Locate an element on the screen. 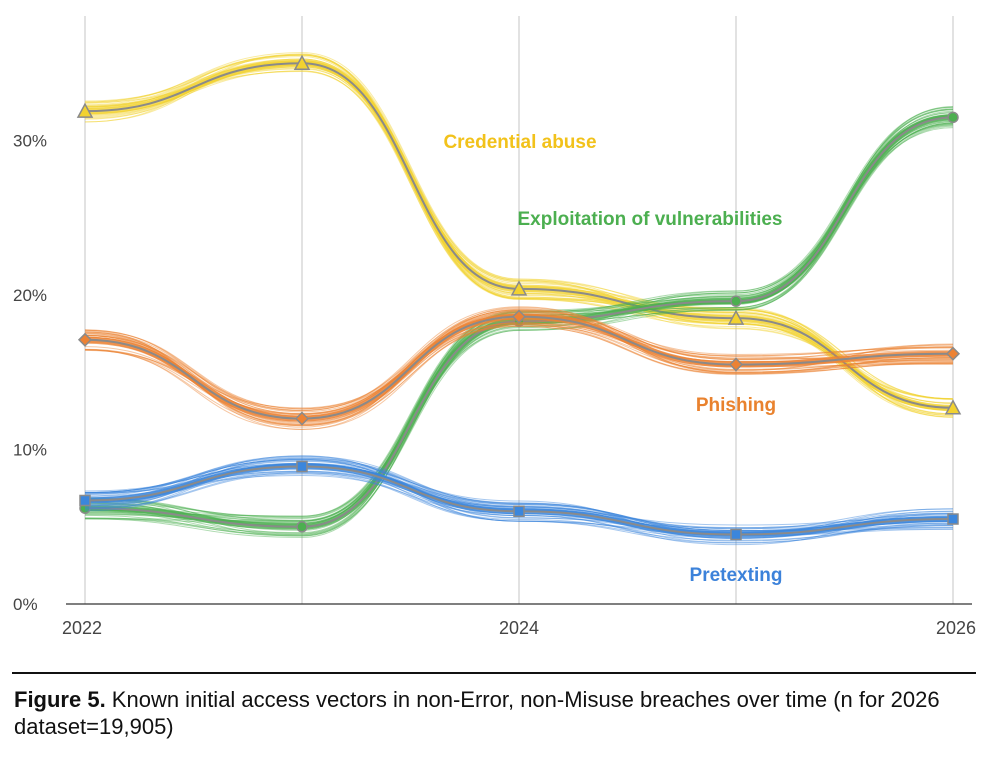 This screenshot has height=760, width=994. series-phishing is located at coordinates (519, 368).